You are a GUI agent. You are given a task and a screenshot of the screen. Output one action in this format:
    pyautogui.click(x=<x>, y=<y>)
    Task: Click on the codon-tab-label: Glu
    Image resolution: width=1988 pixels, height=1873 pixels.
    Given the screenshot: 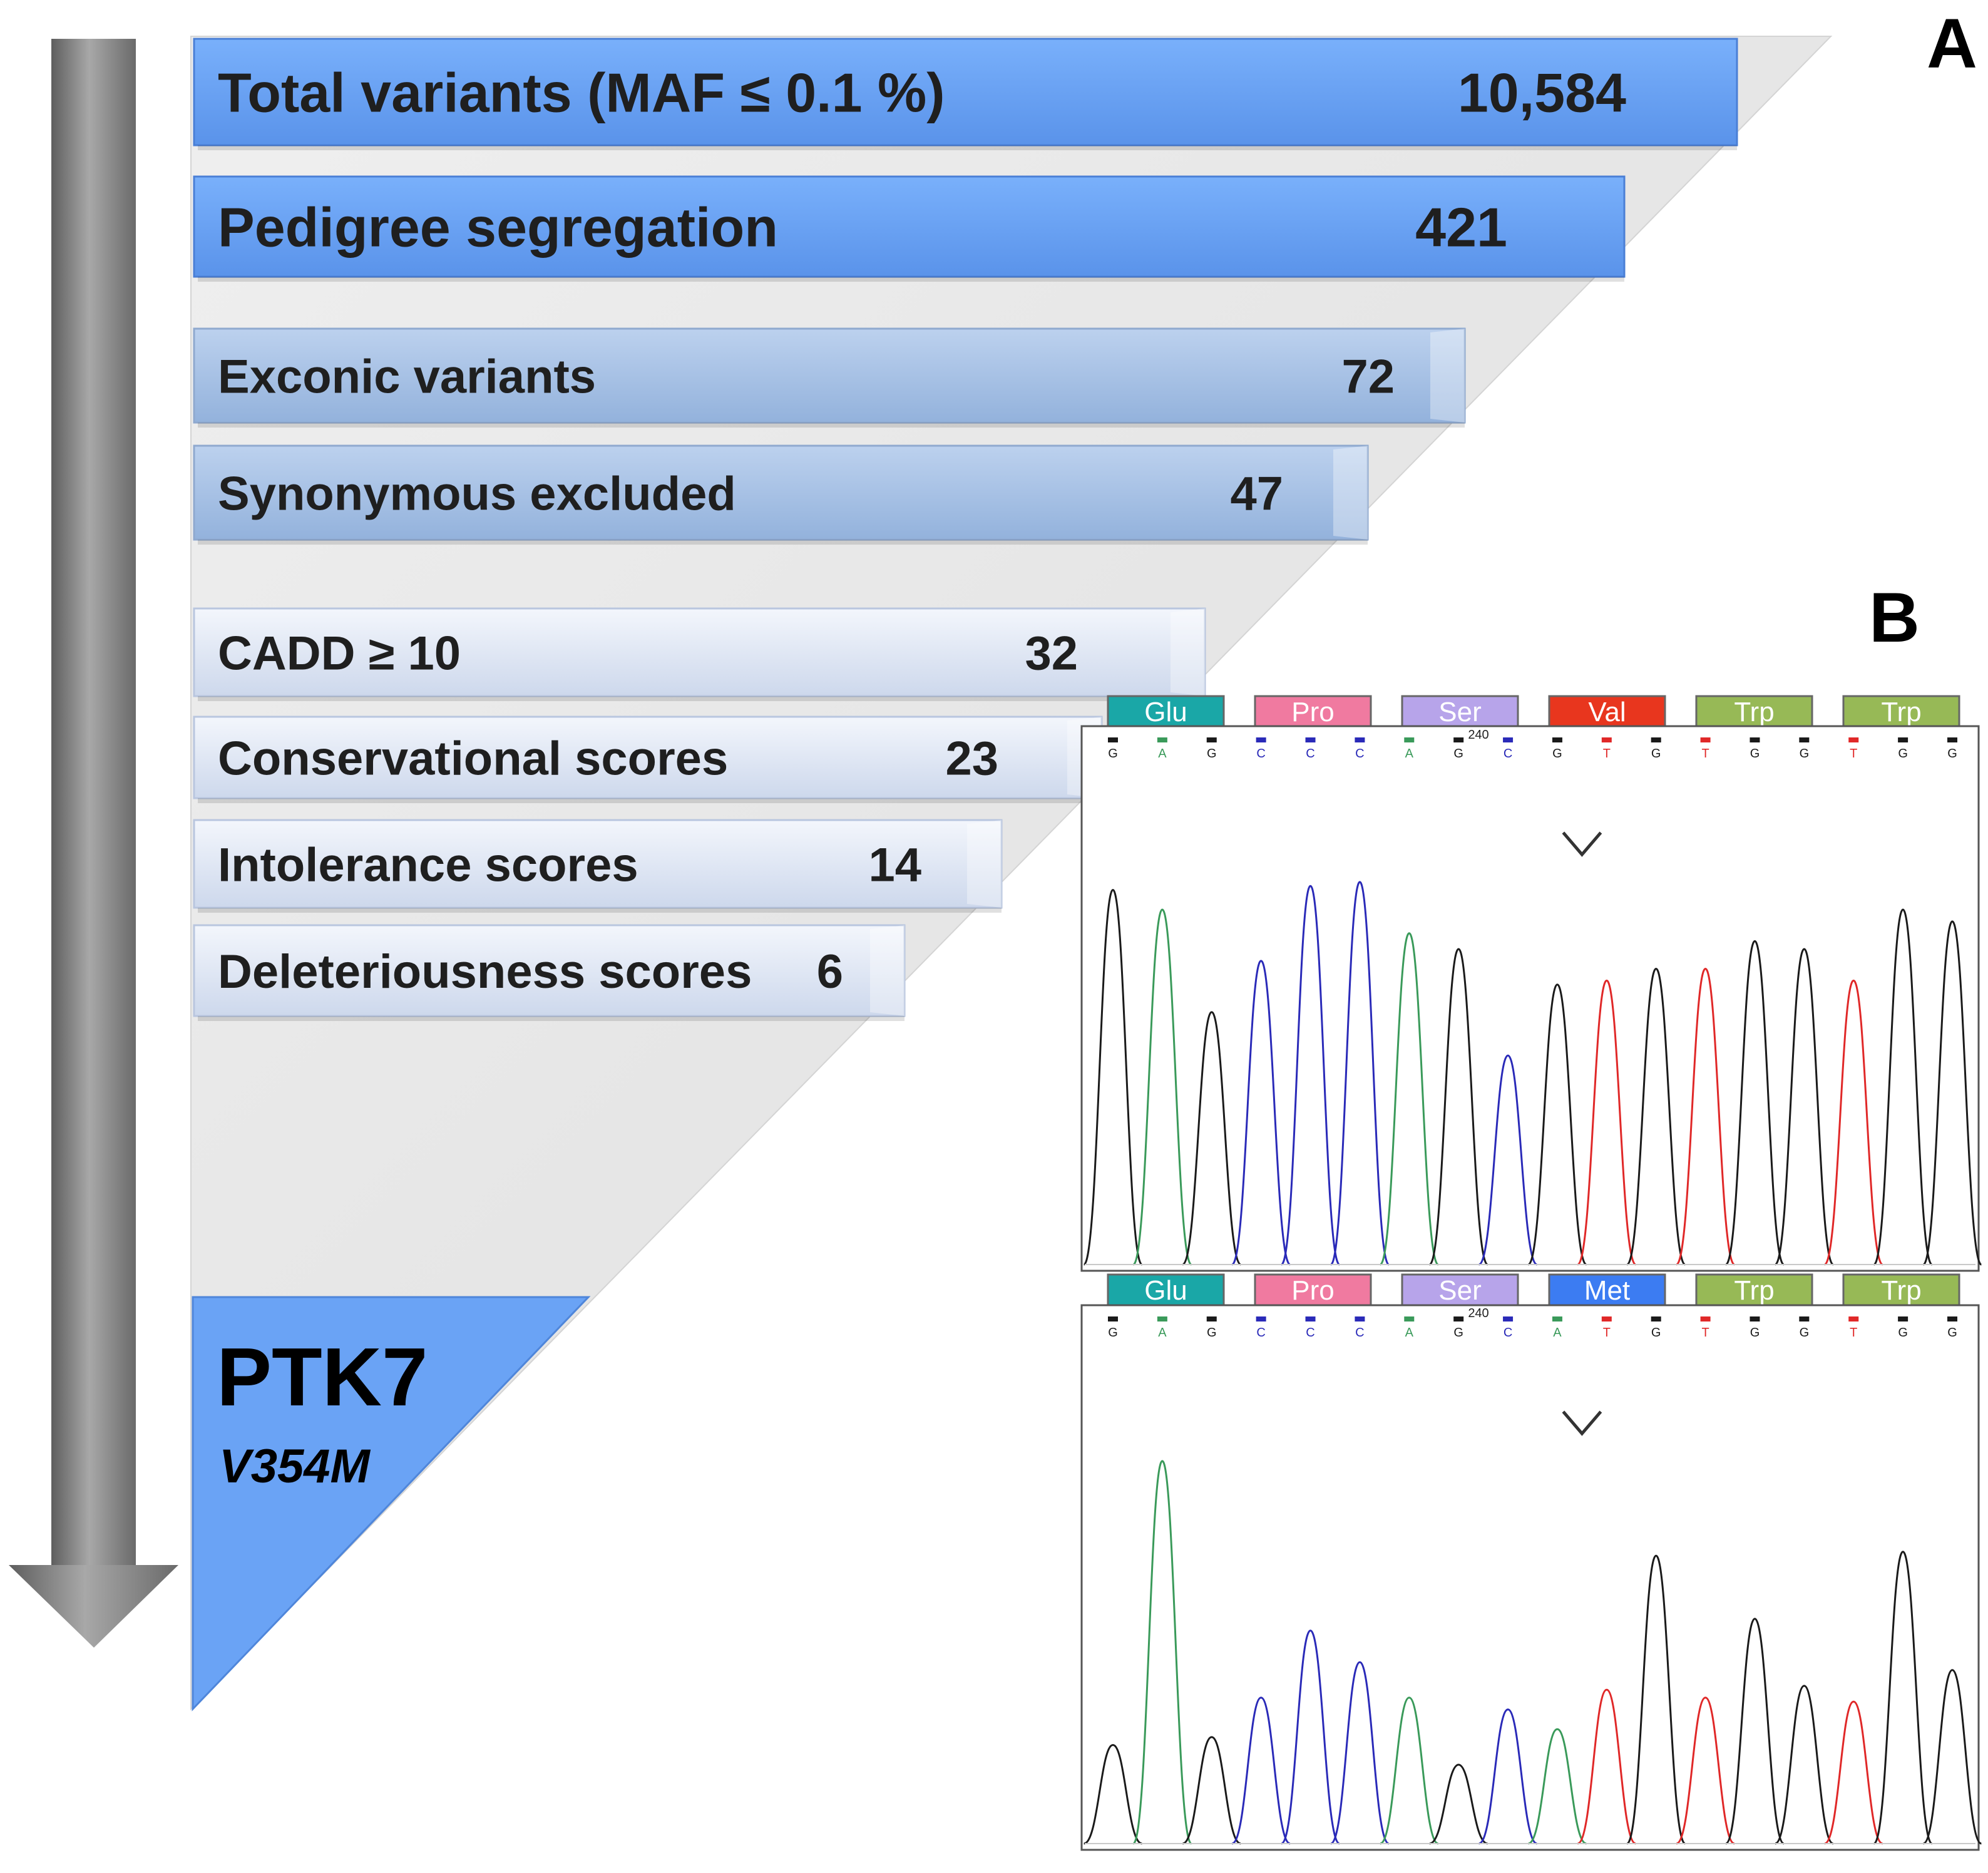 What is the action you would take?
    pyautogui.click(x=1165, y=712)
    